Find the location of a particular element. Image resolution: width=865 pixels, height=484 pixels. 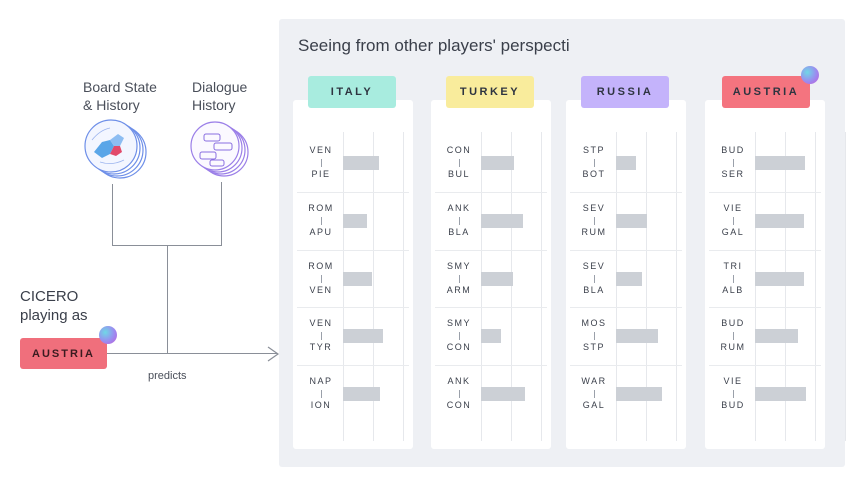

move-from-label: CON is located at coordinates (459, 150).